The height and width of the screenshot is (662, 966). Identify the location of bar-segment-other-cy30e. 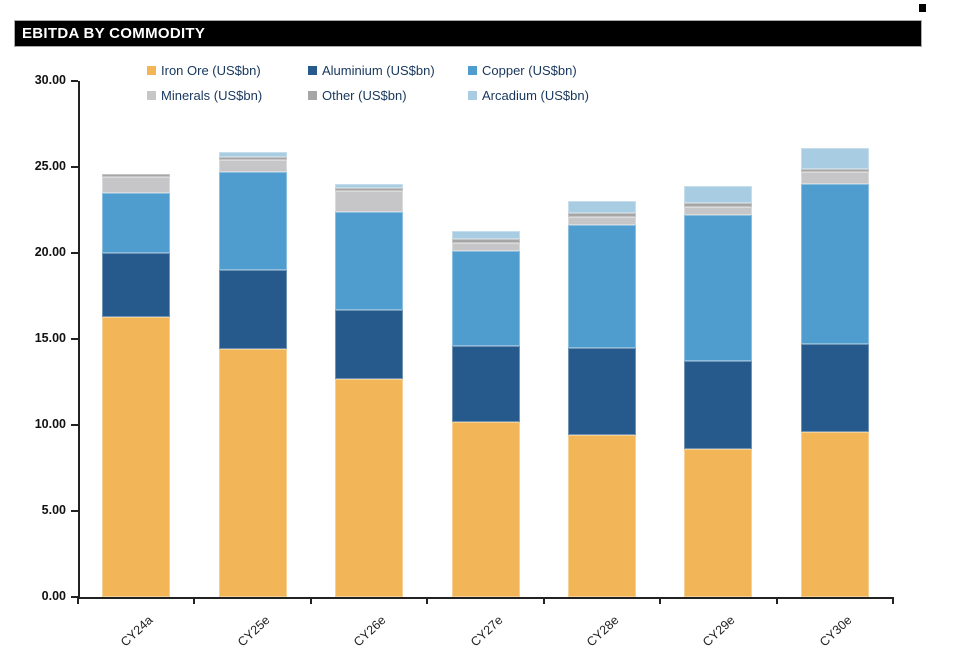
(834, 170).